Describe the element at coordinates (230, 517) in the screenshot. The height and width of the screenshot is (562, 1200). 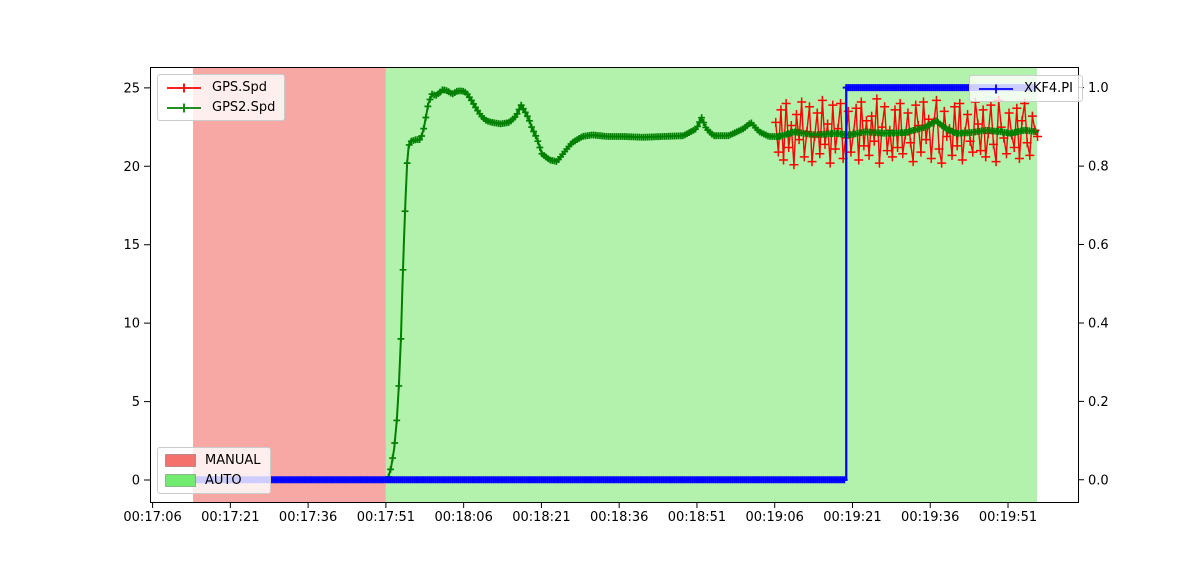
I see `x-tick-label: 00:17:21` at that location.